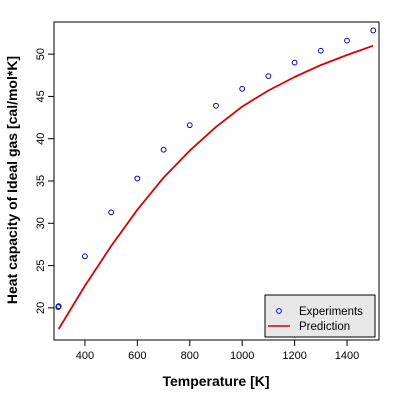 The image size is (400, 400). I want to click on legend-box, so click(320, 316).